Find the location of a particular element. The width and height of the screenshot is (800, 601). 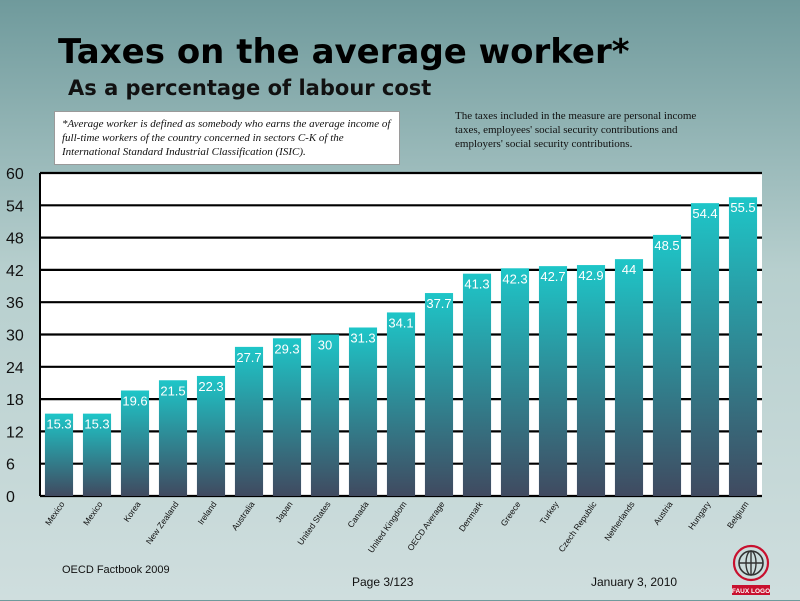

bar-value-label: 55.5 is located at coordinates (742, 207).